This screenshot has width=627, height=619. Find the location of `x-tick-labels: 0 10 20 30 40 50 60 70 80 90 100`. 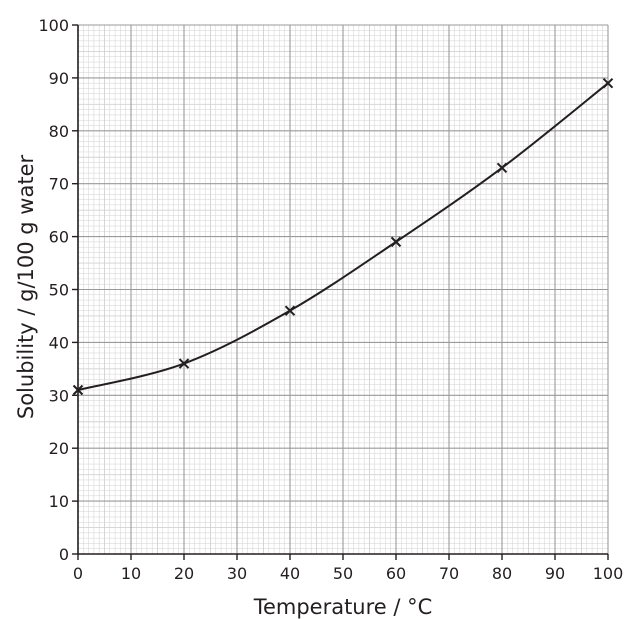

x-tick-labels: 0 10 20 30 40 50 60 70 80 90 100 is located at coordinates (348, 573).